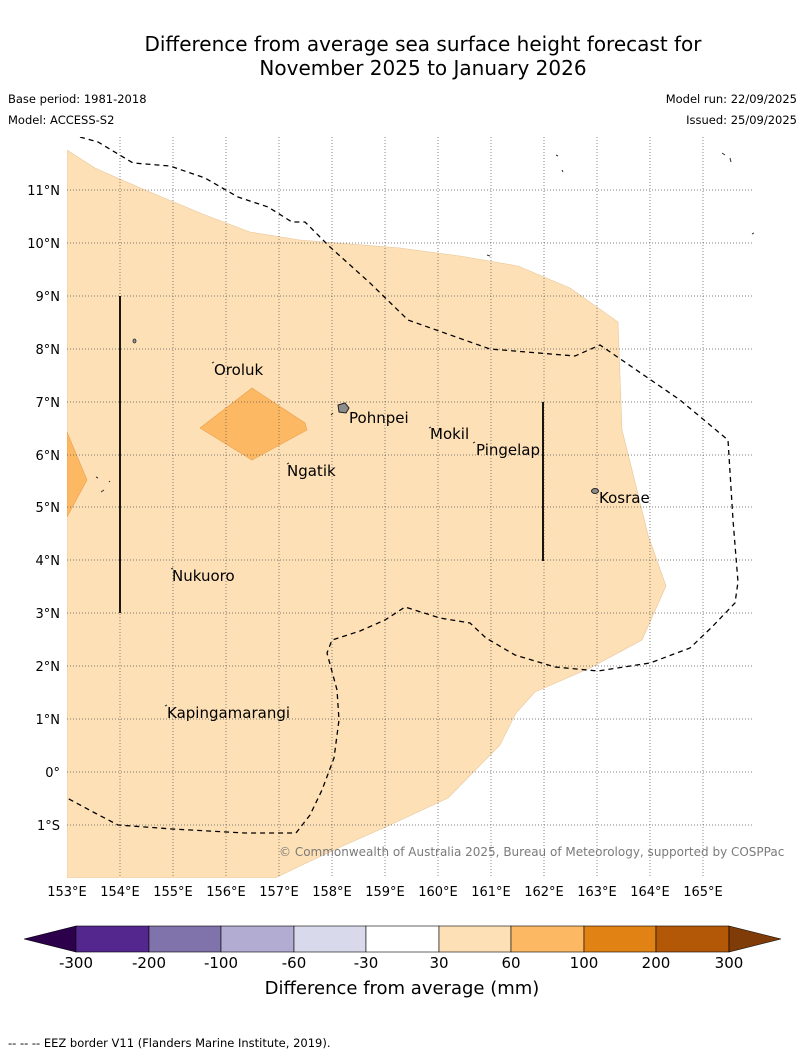 The image size is (804, 1058). What do you see at coordinates (597, 892) in the screenshot?
I see `lon-tick-label: 163°E` at bounding box center [597, 892].